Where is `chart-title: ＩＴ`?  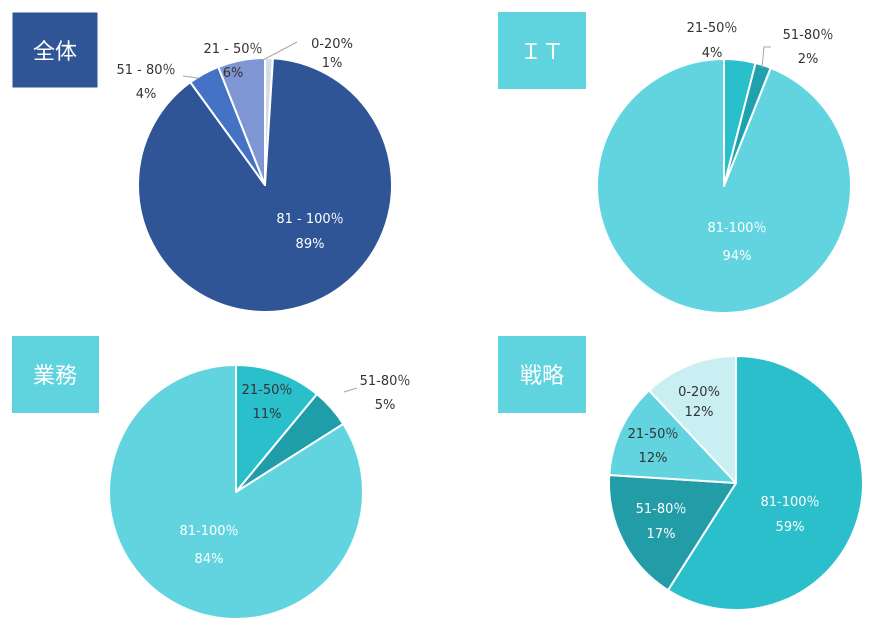
chart-title: ＩＴ is located at coordinates (542, 52).